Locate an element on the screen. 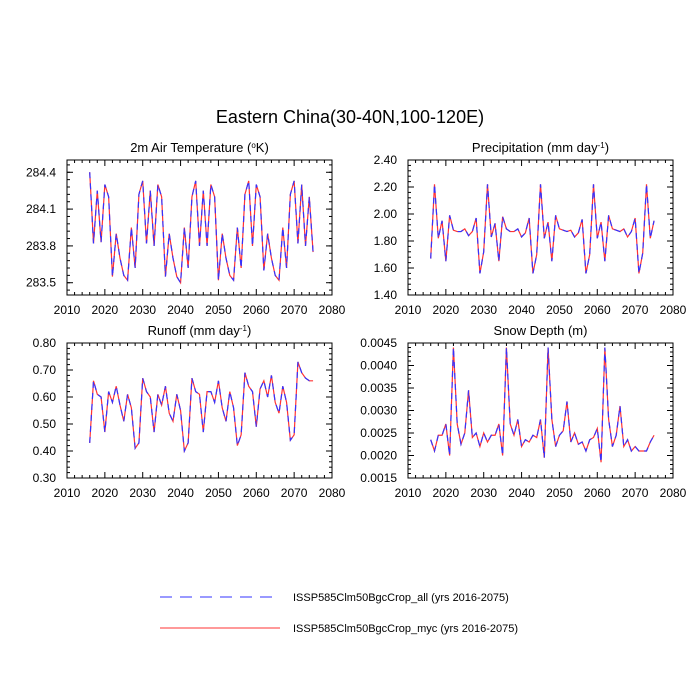  y-tick-label: 0.40 is located at coordinates (45, 451).